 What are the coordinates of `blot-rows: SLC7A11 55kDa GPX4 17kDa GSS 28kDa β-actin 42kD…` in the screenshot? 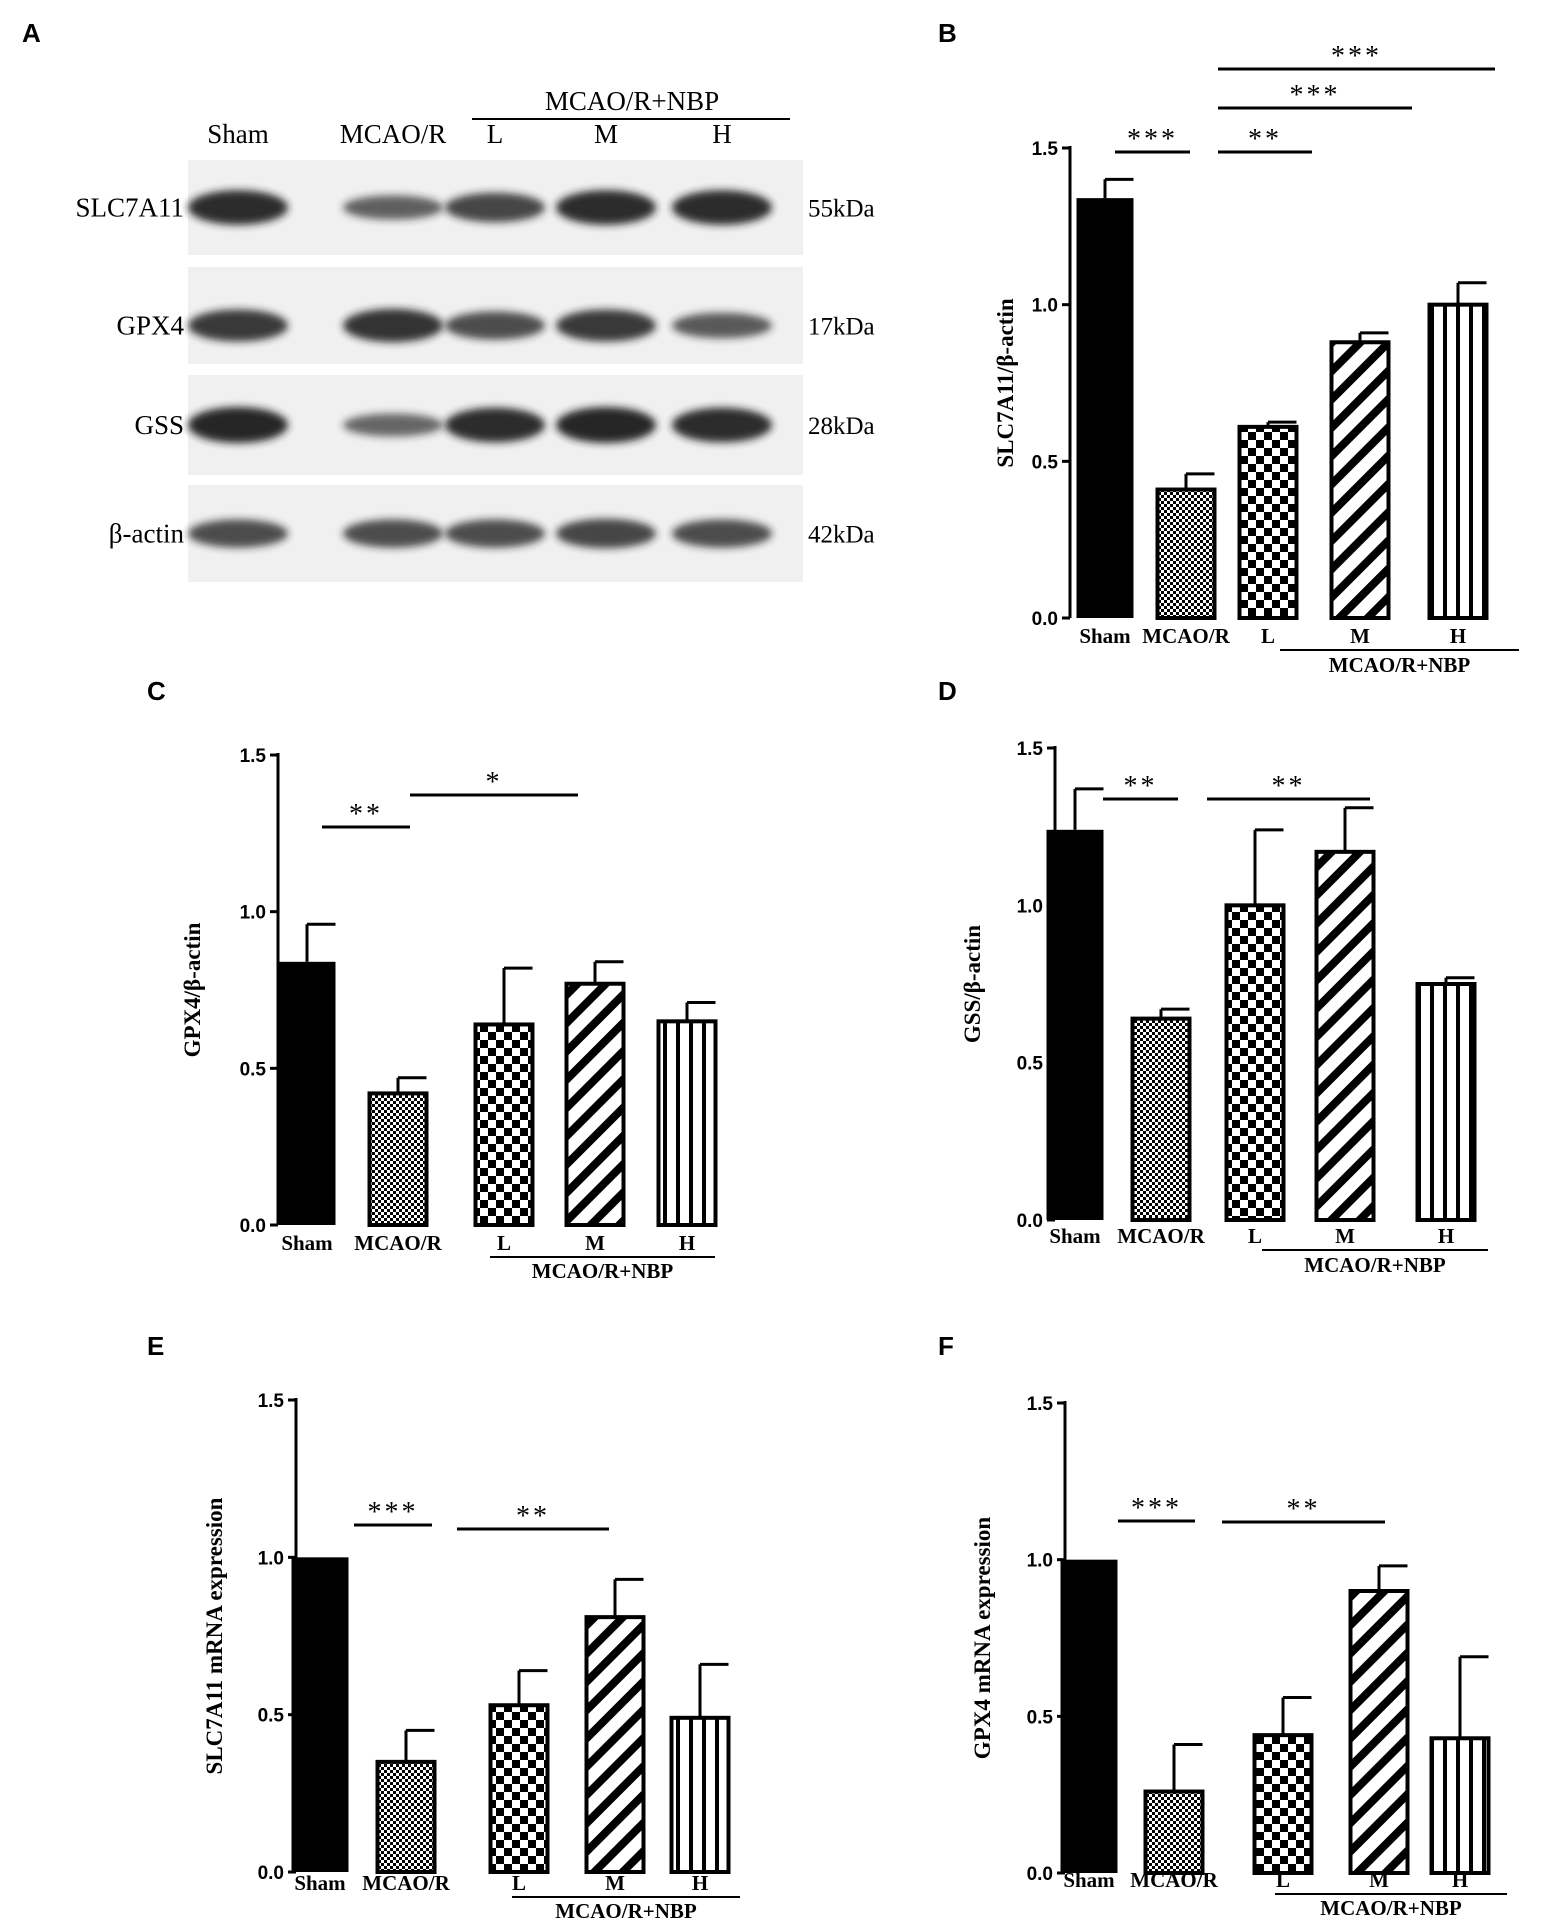 It's located at (475, 371).